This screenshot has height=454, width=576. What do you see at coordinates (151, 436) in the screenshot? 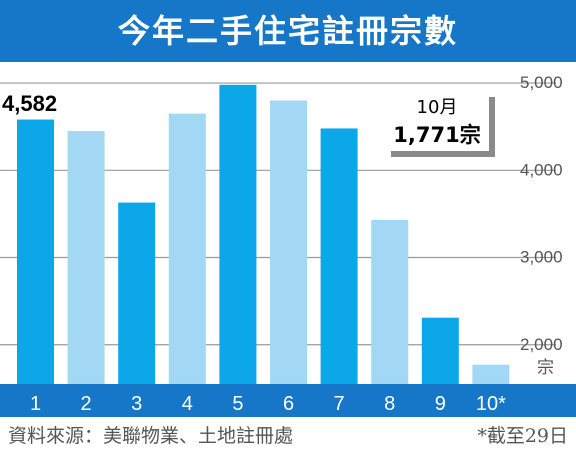
I see `source-note: 資料來源：美聯物業、土地註冊處` at bounding box center [151, 436].